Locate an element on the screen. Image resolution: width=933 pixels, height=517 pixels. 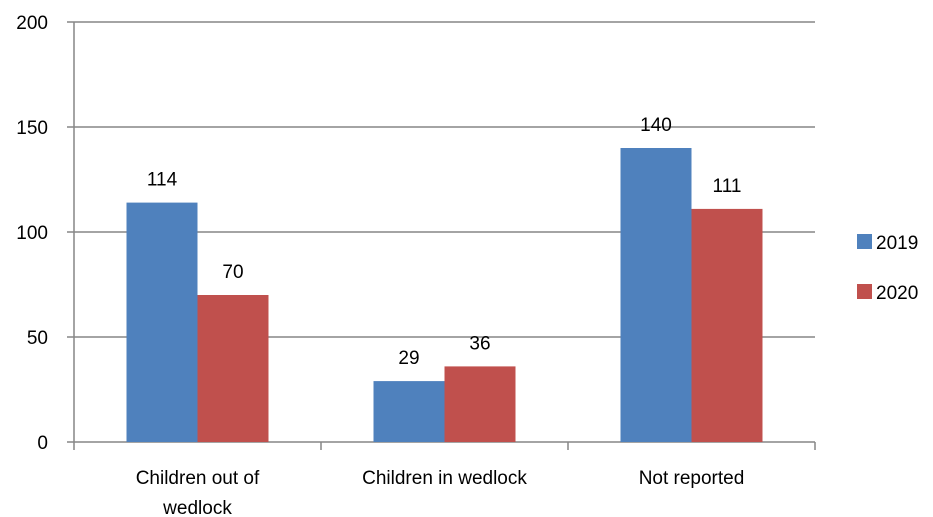
legend-swatch-2019 is located at coordinates (864, 241).